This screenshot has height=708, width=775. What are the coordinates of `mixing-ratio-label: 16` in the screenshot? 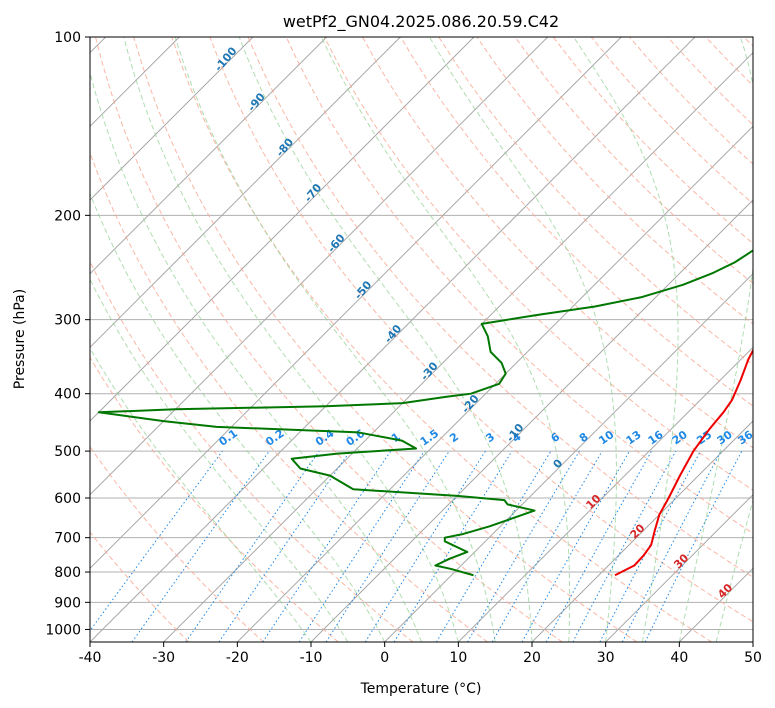 It's located at (656, 438).